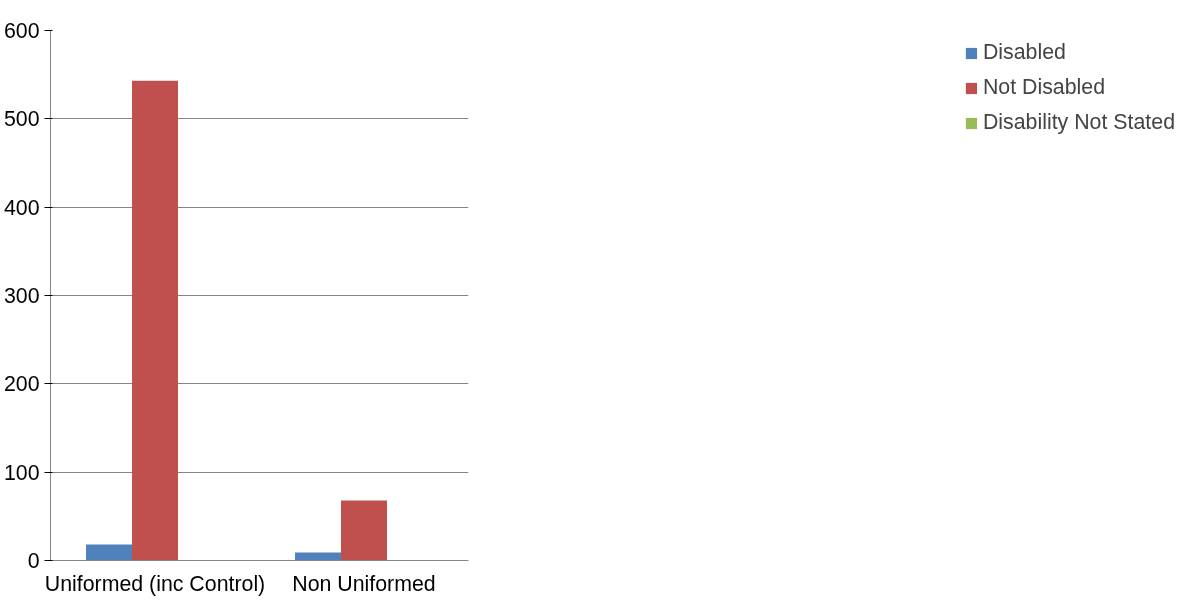  Describe the element at coordinates (21, 384) in the screenshot. I see `y-tick-label: 200` at that location.